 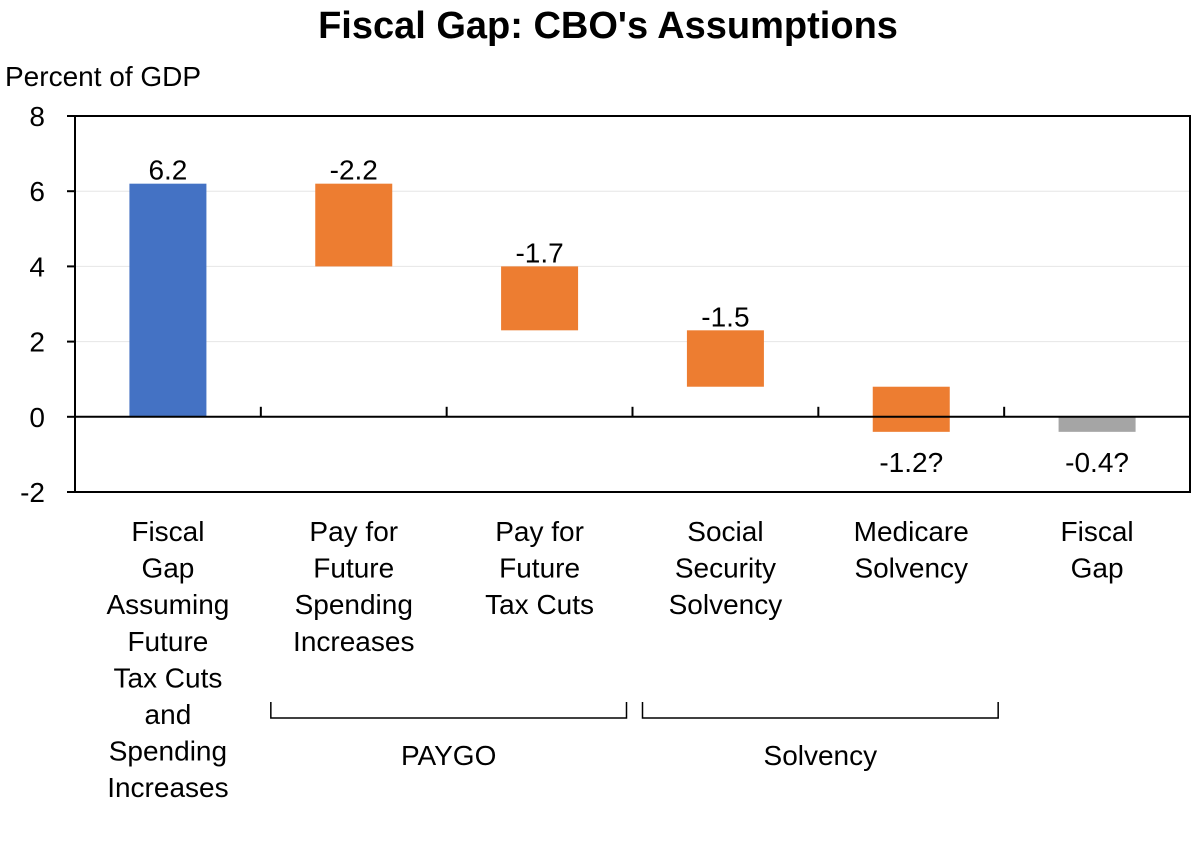 I want to click on y-tick-label: 0, so click(x=37, y=417).